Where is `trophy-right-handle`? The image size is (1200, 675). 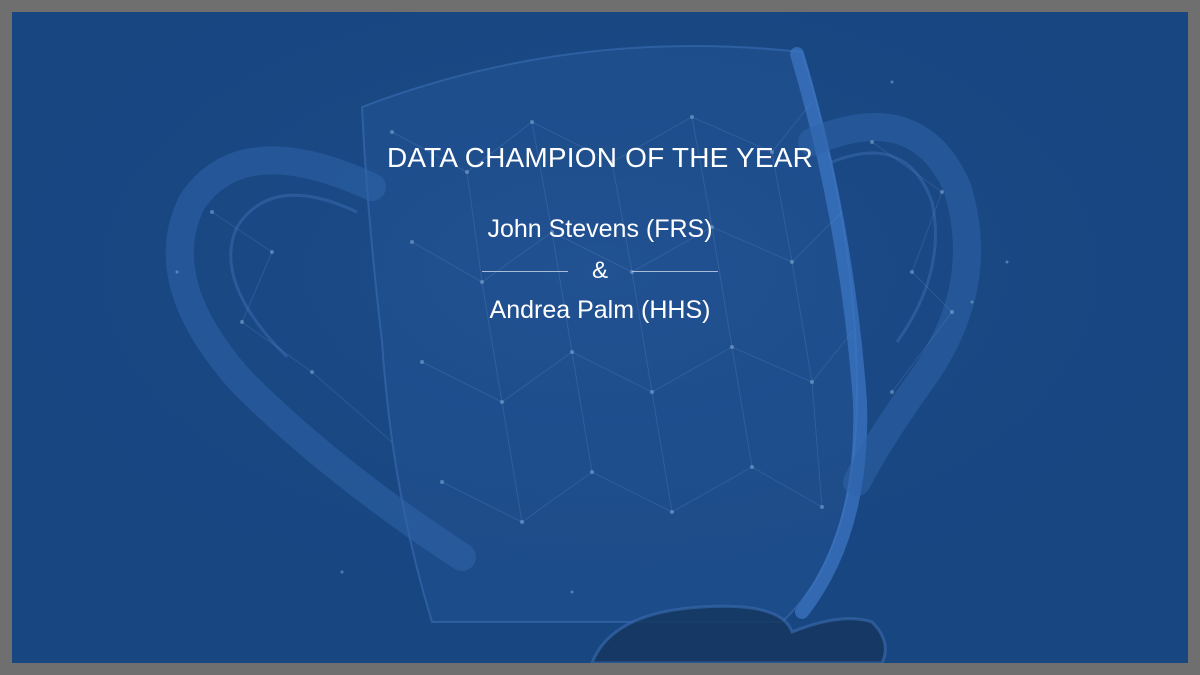
trophy-right-handle is located at coordinates (889, 304).